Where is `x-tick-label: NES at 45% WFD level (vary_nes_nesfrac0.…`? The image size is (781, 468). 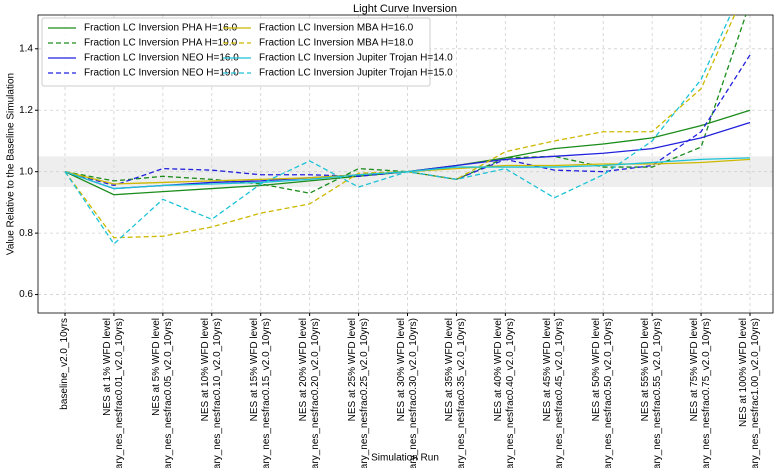 x-tick-label: NES at 45% WFD level (vary_nes_nesfrac0.… is located at coordinates (554, 393).